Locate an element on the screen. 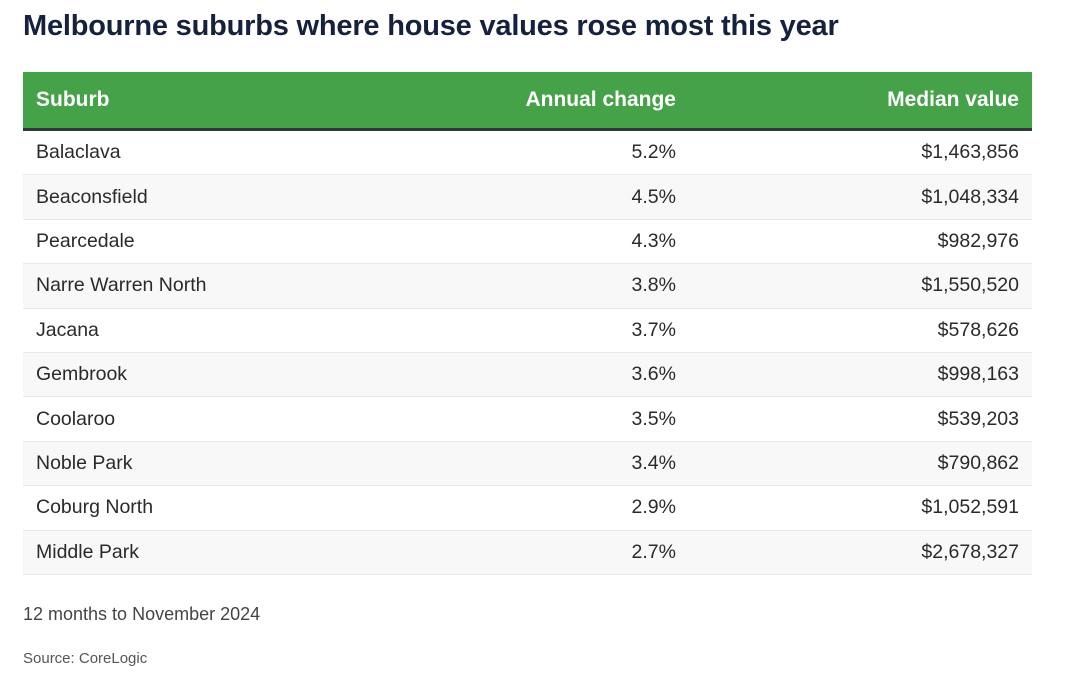 This screenshot has height=681, width=1080. cell-median-value: $998,163 is located at coordinates (978, 374).